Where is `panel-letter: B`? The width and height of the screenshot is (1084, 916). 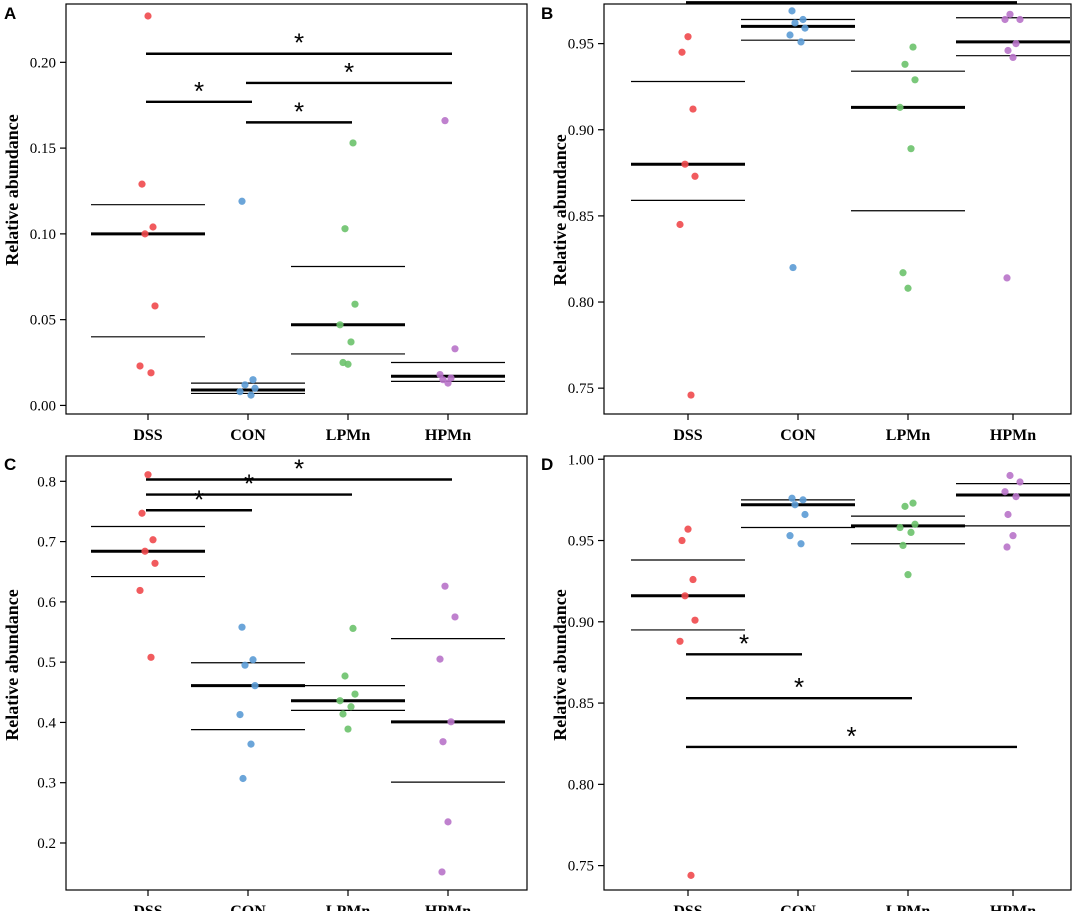
panel-letter: B is located at coordinates (547, 13).